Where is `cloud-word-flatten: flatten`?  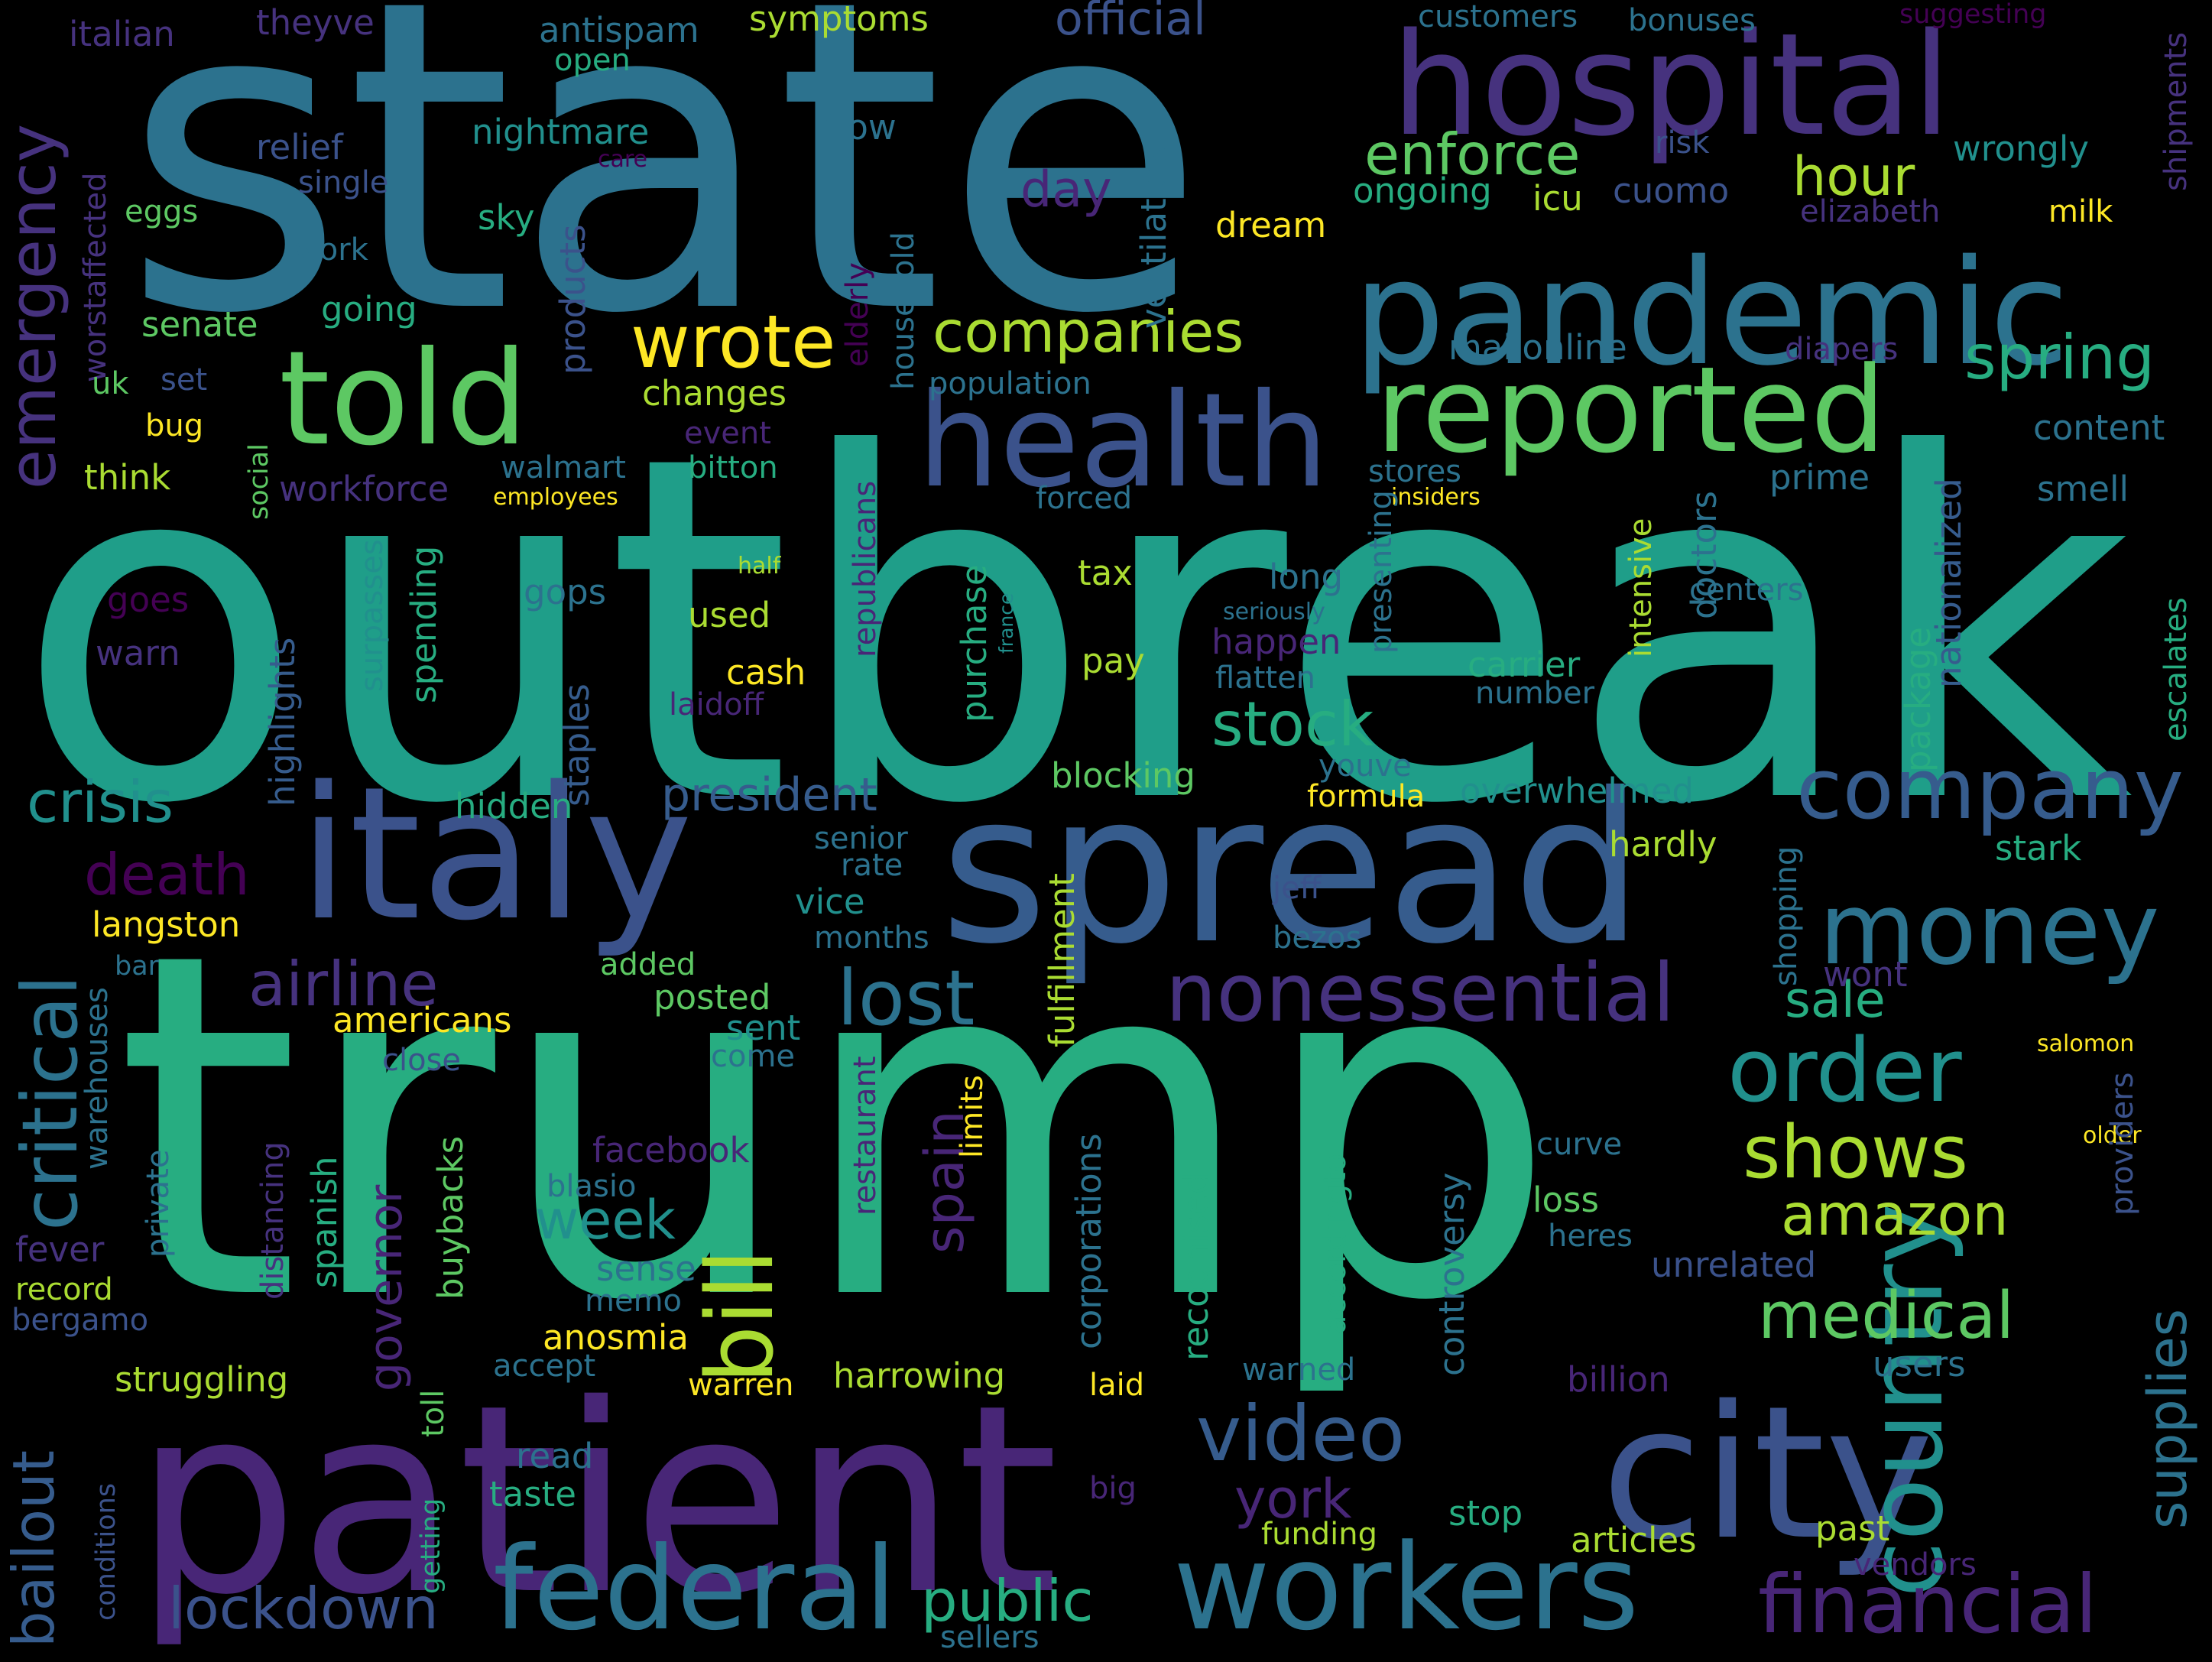 cloud-word-flatten: flatten is located at coordinates (1265, 678).